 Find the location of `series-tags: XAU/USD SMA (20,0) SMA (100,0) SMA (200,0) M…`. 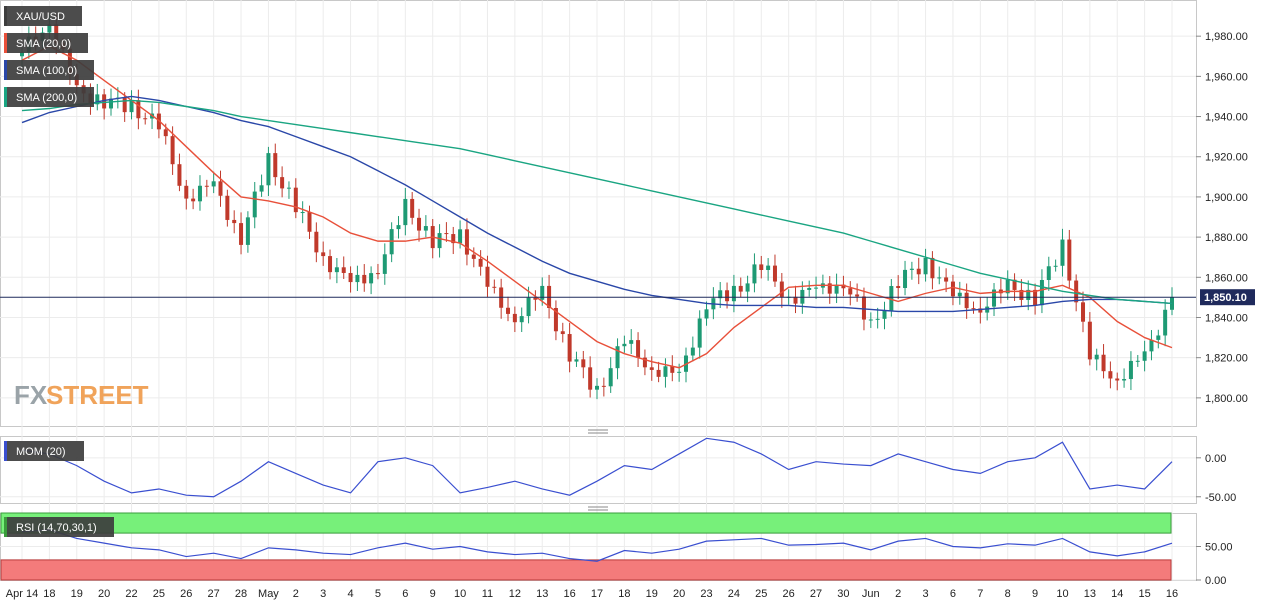

series-tags: XAU/USD SMA (20,0) SMA (100,0) SMA (200,0) M… is located at coordinates (59, 271).